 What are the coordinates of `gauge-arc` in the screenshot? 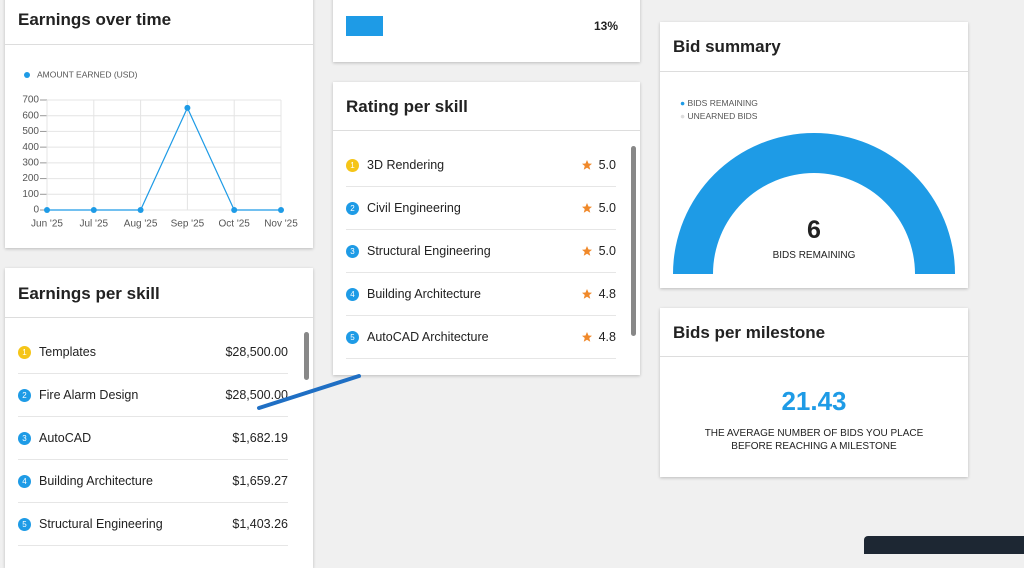 It's located at (814, 203).